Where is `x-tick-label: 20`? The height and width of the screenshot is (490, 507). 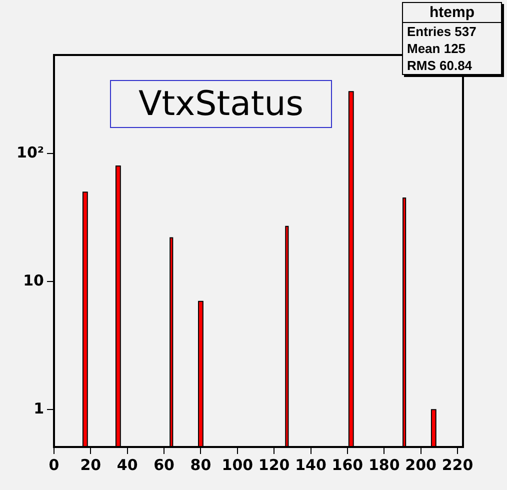 x-tick-label: 20 is located at coordinates (91, 465).